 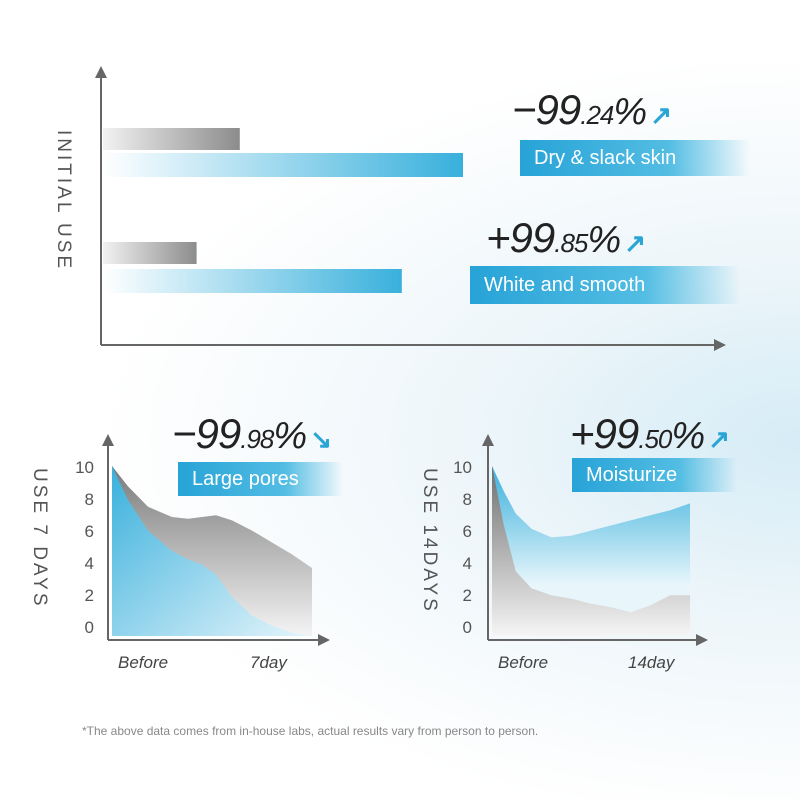 I want to click on br-x-axis-arrow, so click(x=702, y=640).